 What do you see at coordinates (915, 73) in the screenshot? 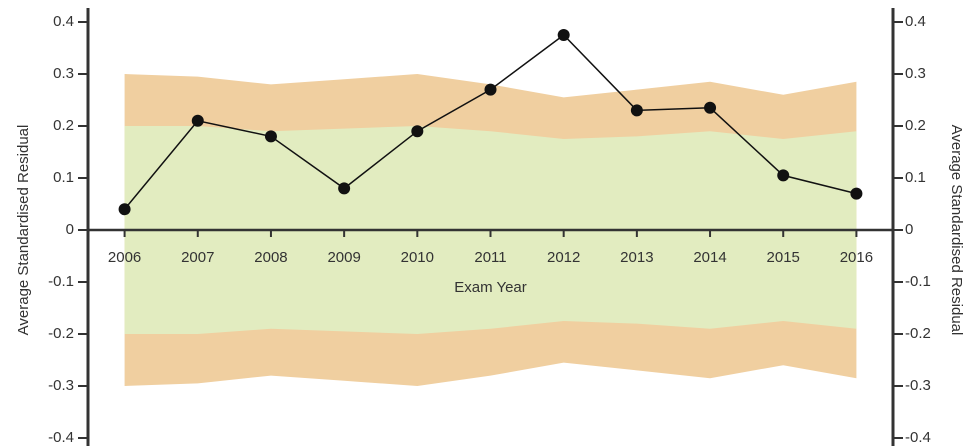
I see `y2-tick-label: 0.3` at bounding box center [915, 73].